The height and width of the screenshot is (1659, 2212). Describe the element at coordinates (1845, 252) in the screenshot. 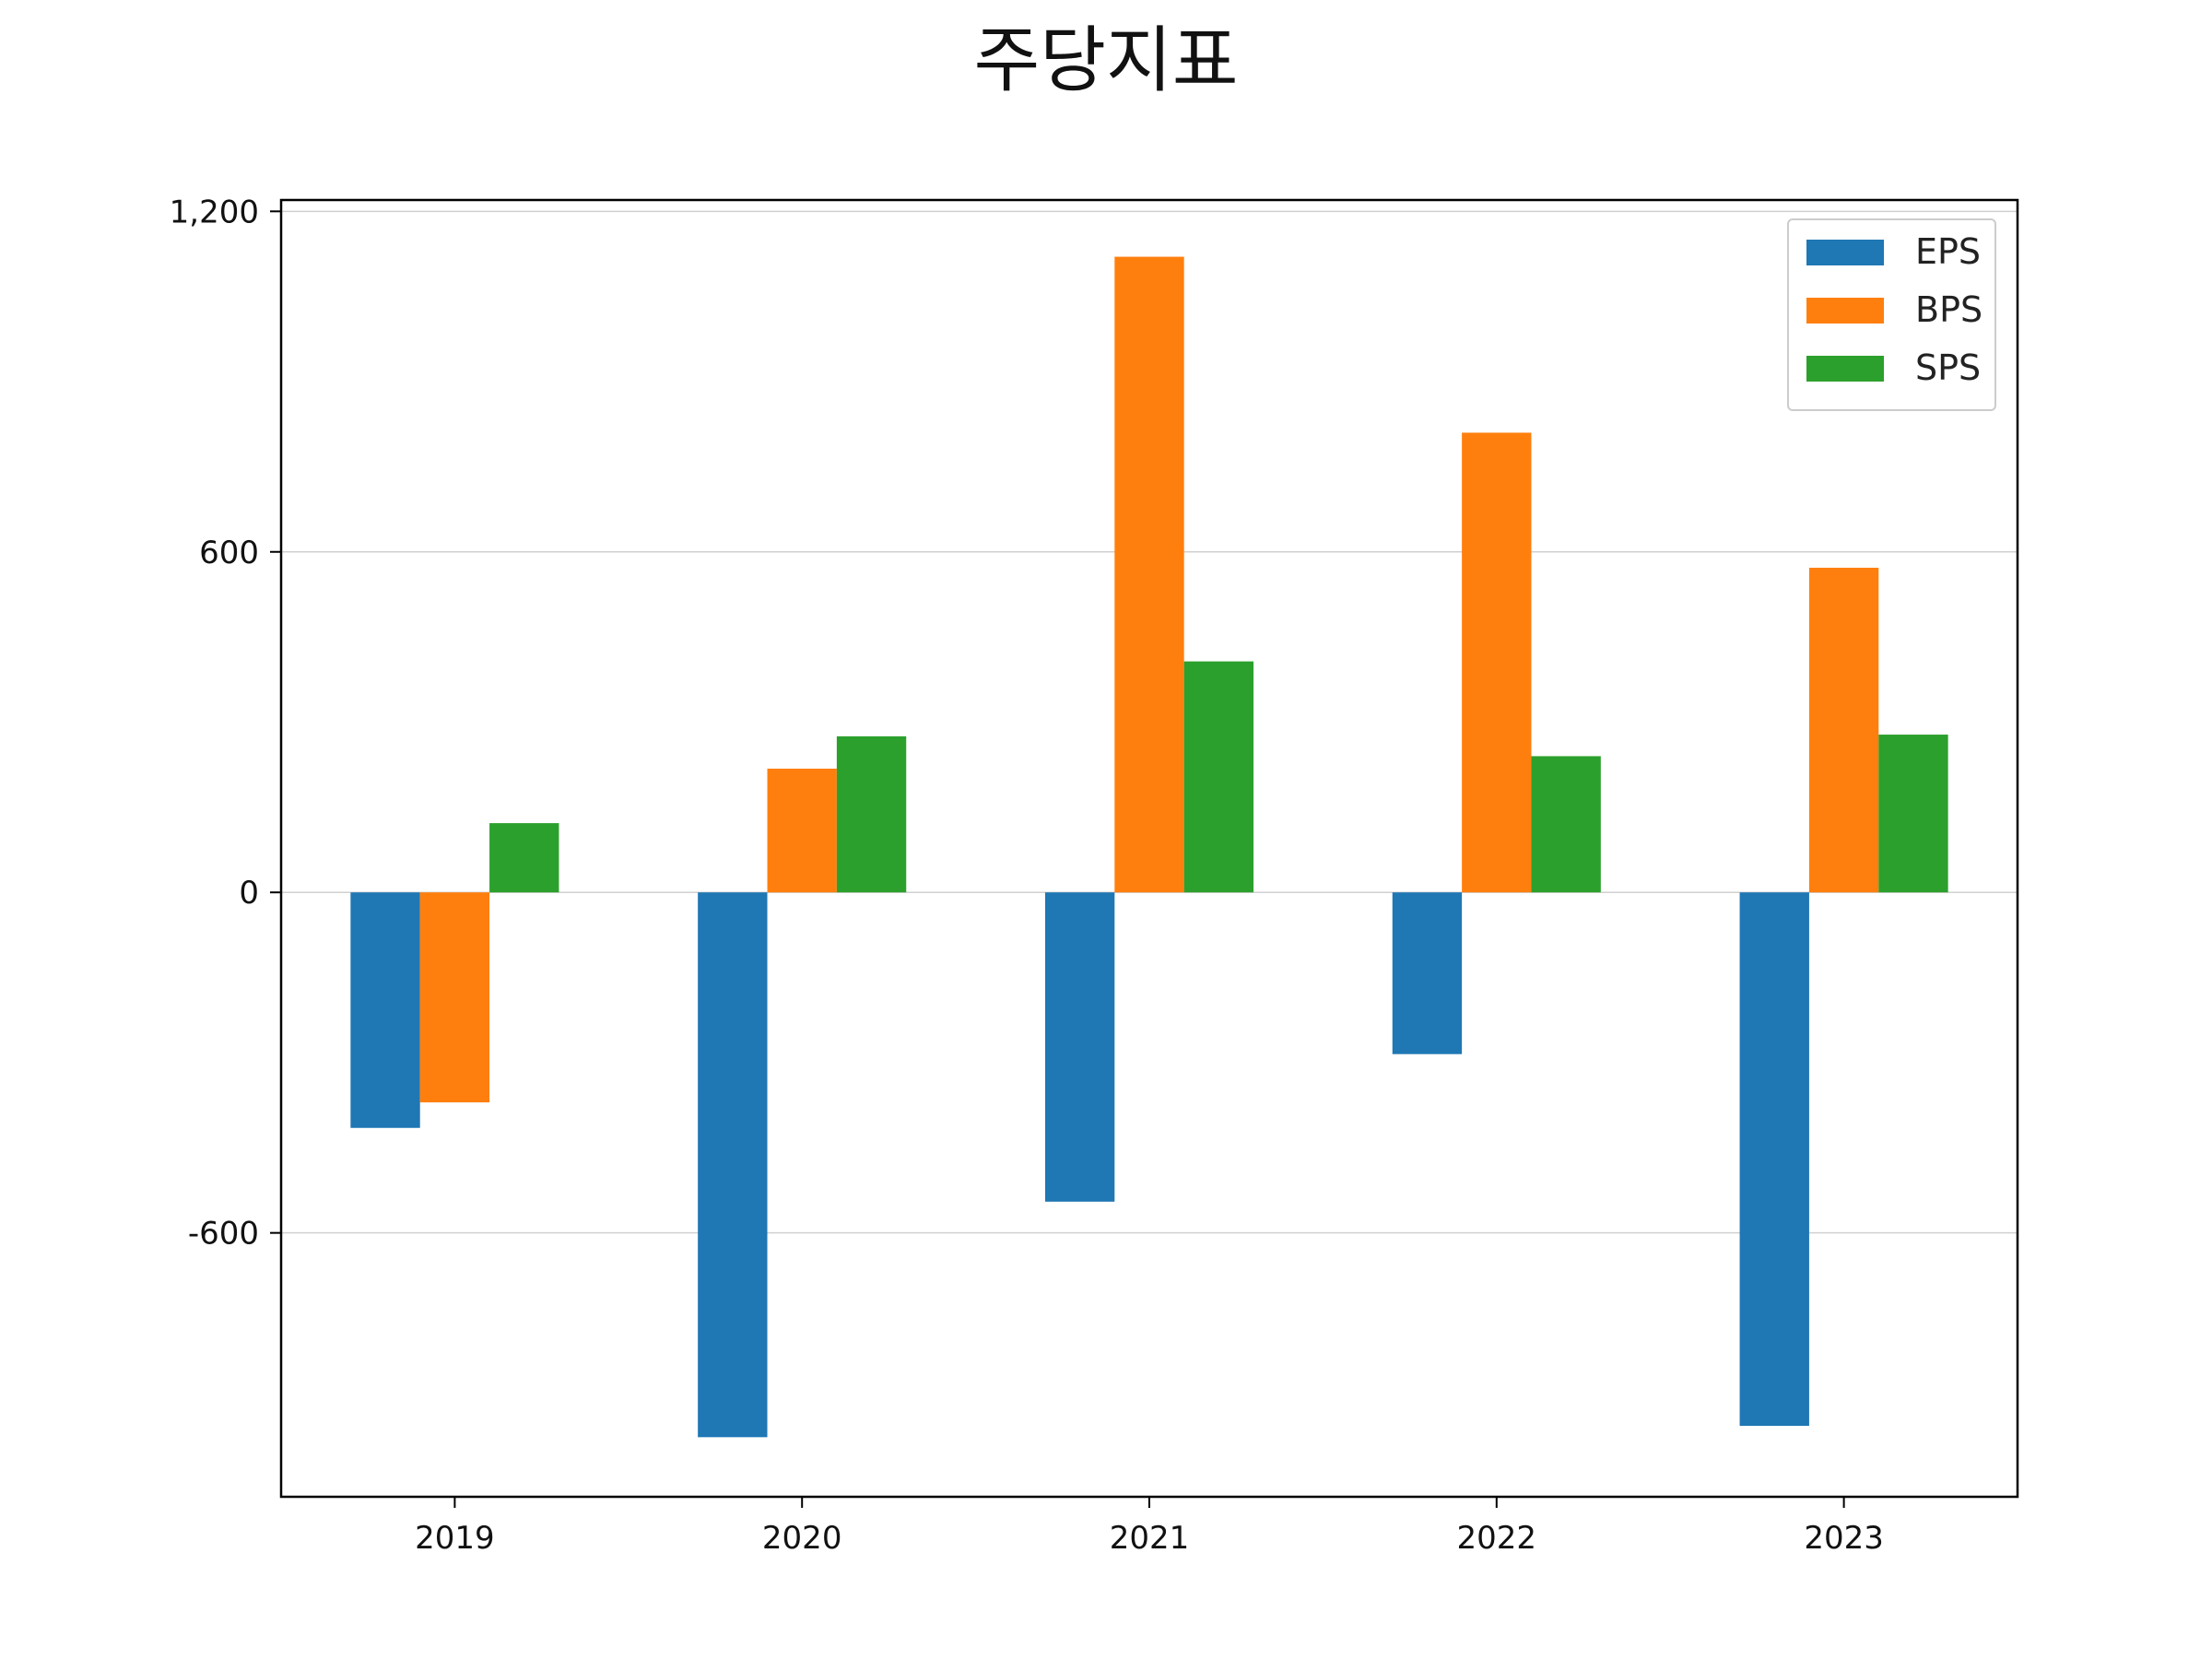

I see `legend-swatch-eps` at that location.